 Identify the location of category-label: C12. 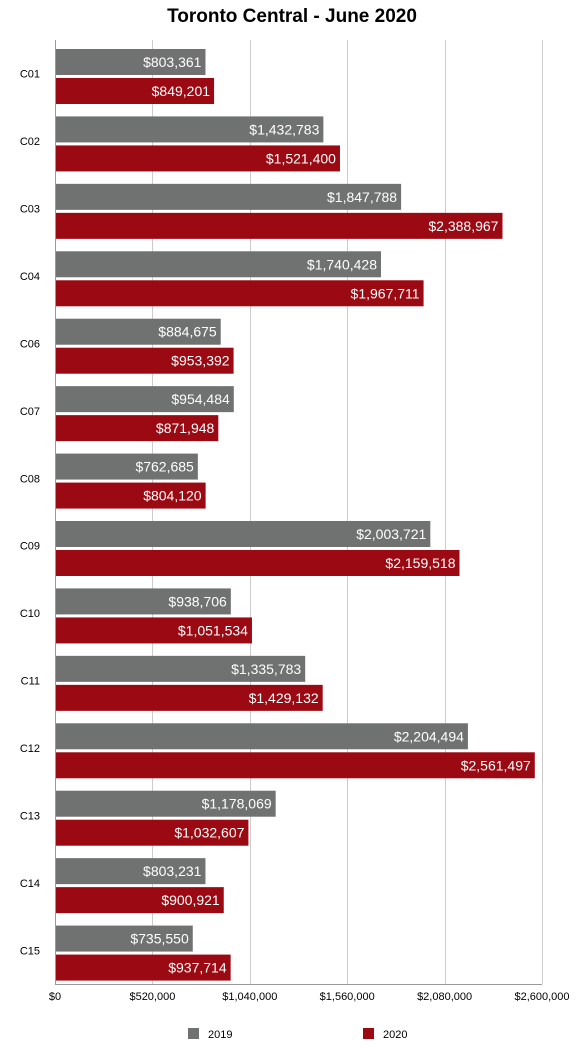
(30, 749).